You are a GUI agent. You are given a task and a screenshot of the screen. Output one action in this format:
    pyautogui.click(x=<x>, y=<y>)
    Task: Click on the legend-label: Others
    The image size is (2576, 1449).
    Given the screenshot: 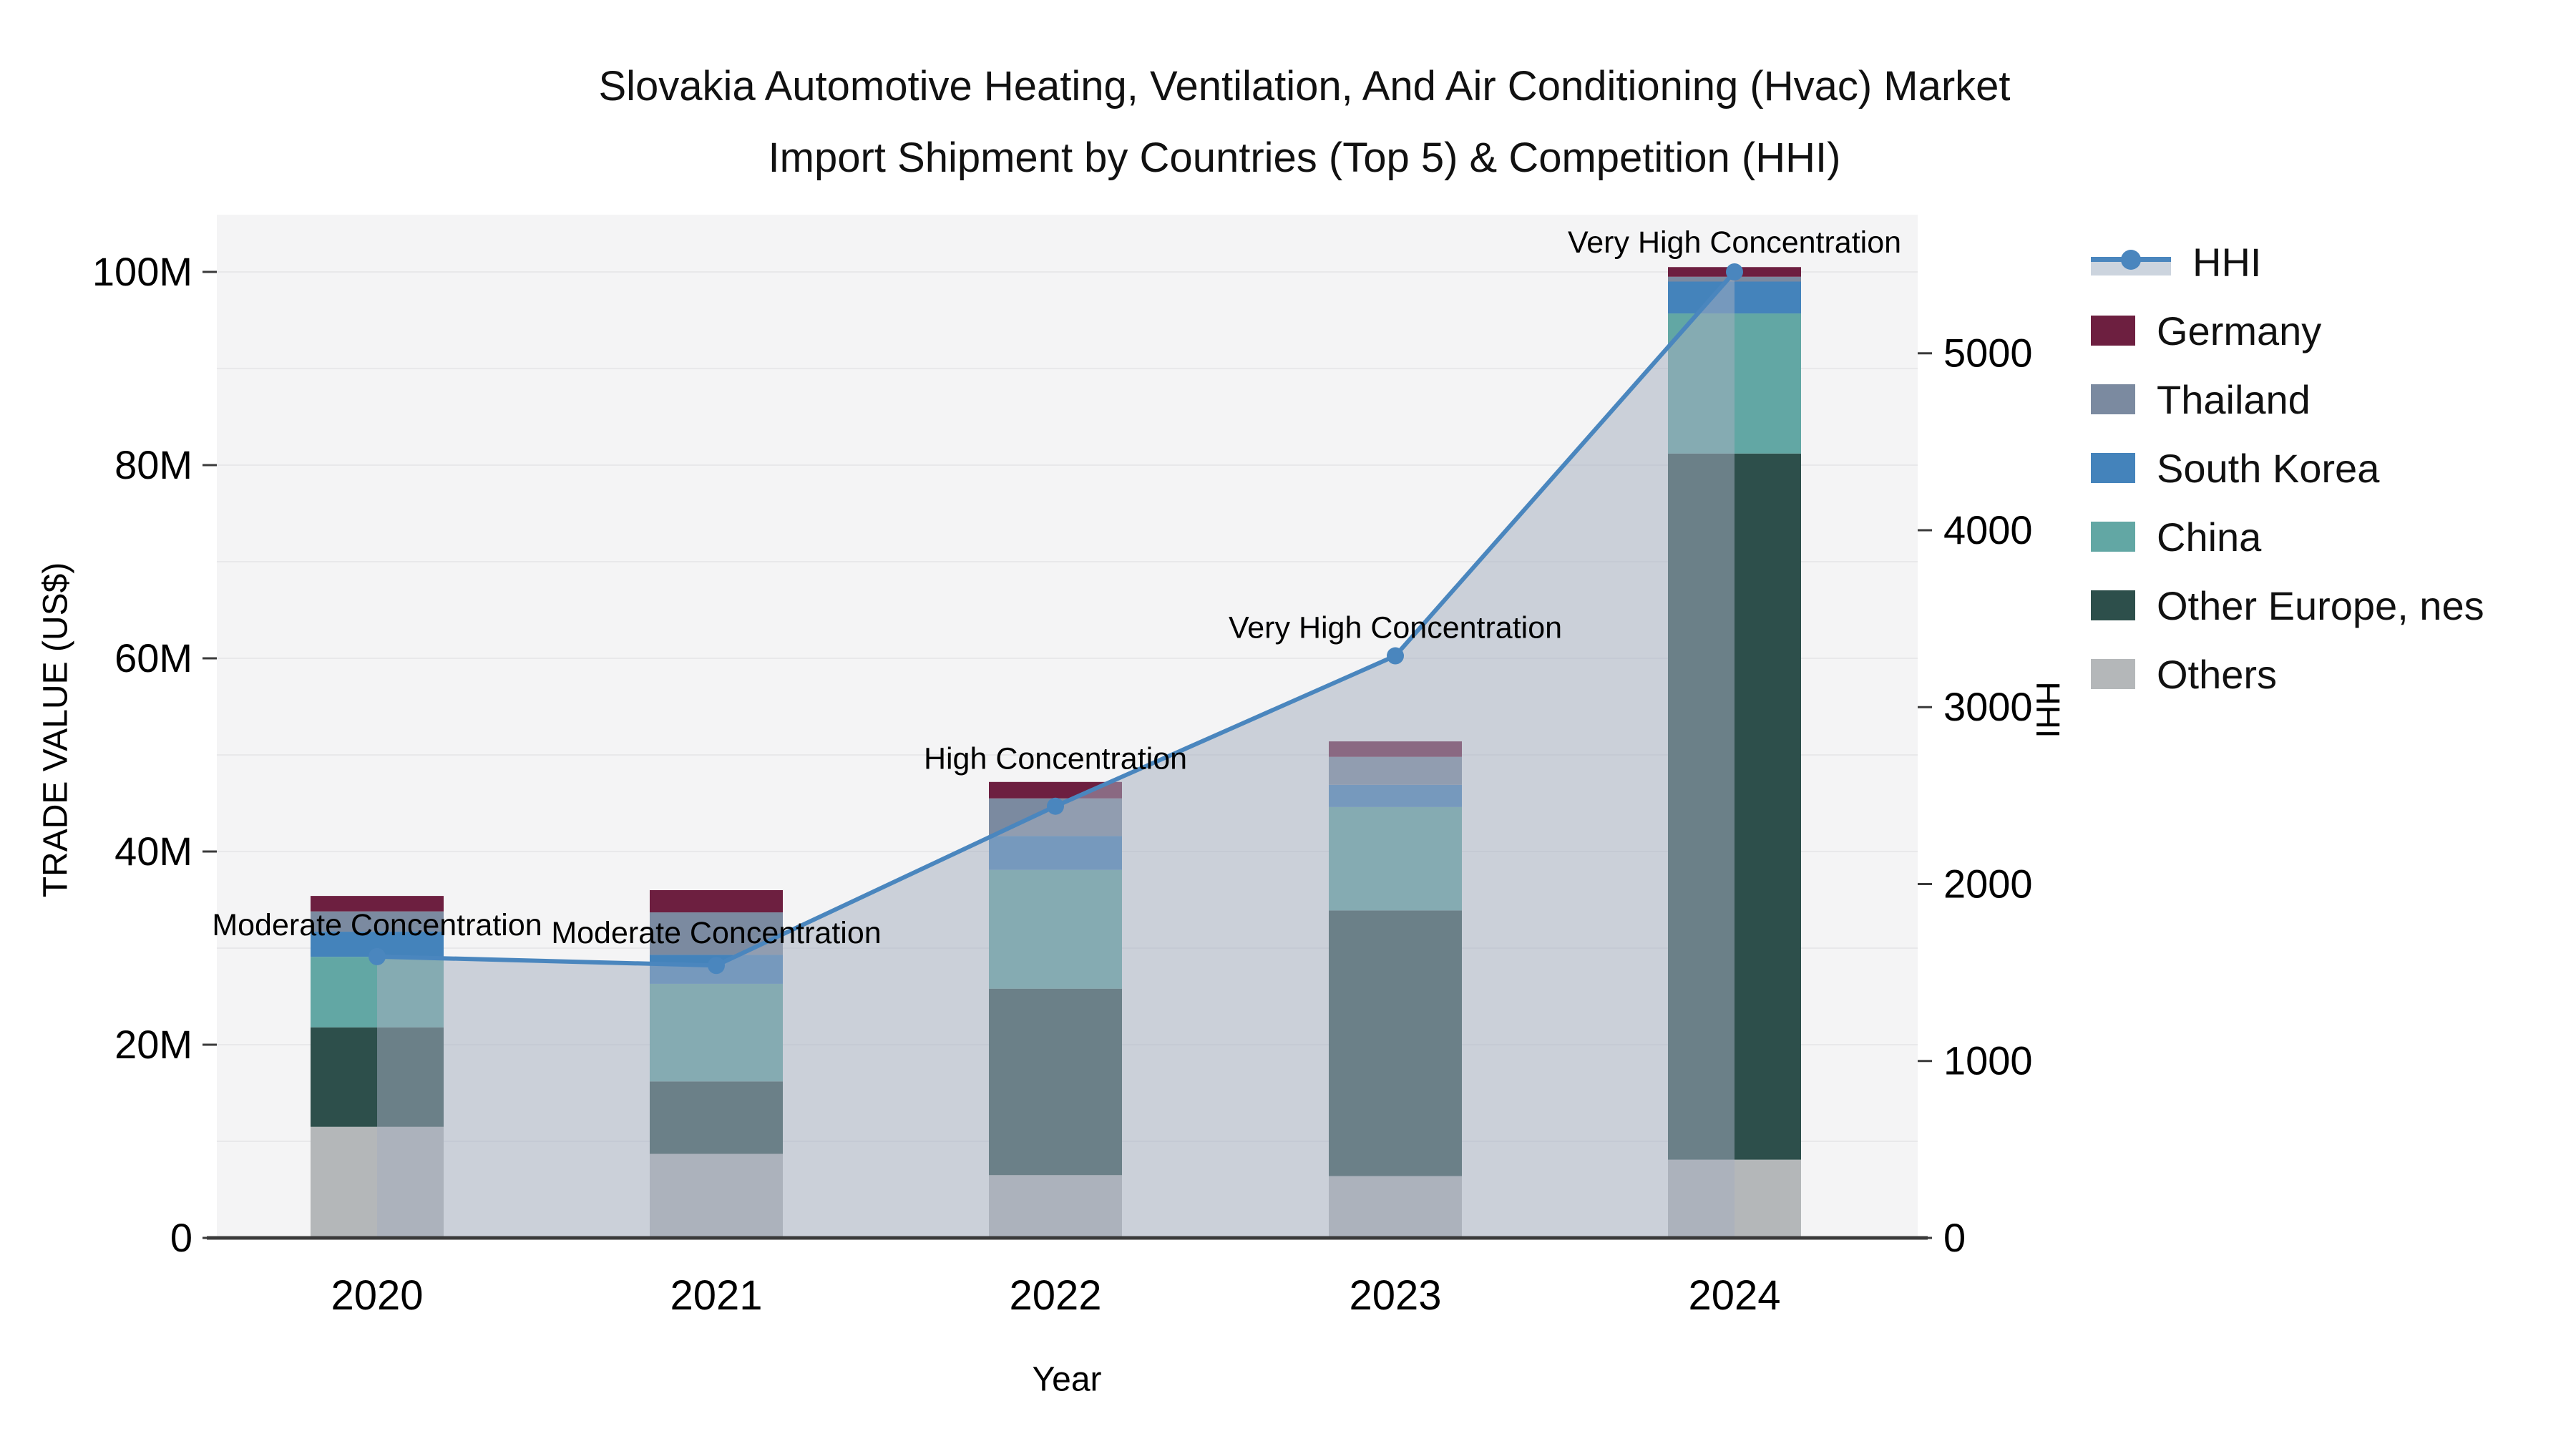 What is the action you would take?
    pyautogui.click(x=2217, y=674)
    